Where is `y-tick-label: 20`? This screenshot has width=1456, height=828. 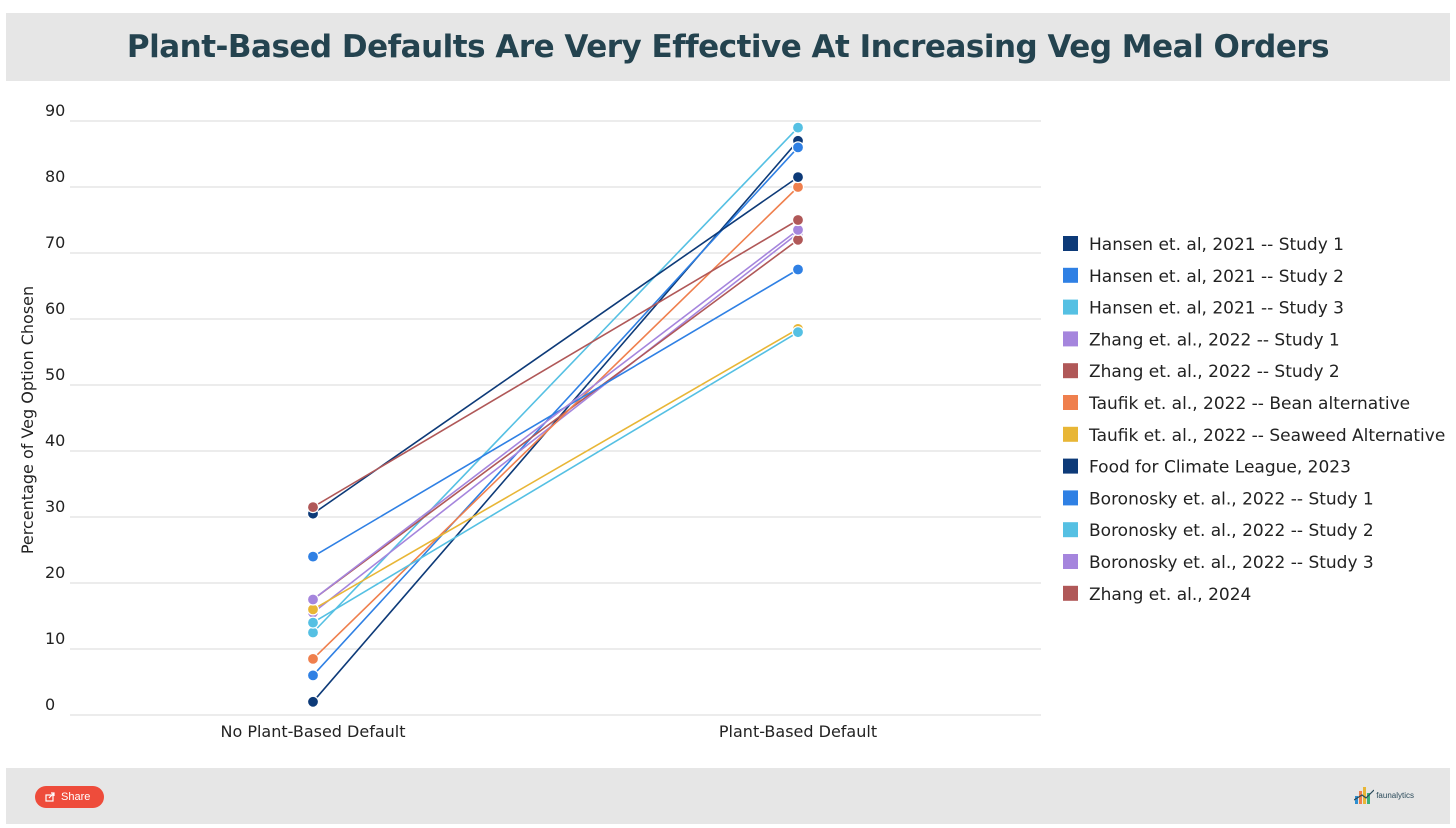 y-tick-label: 20 is located at coordinates (55, 572).